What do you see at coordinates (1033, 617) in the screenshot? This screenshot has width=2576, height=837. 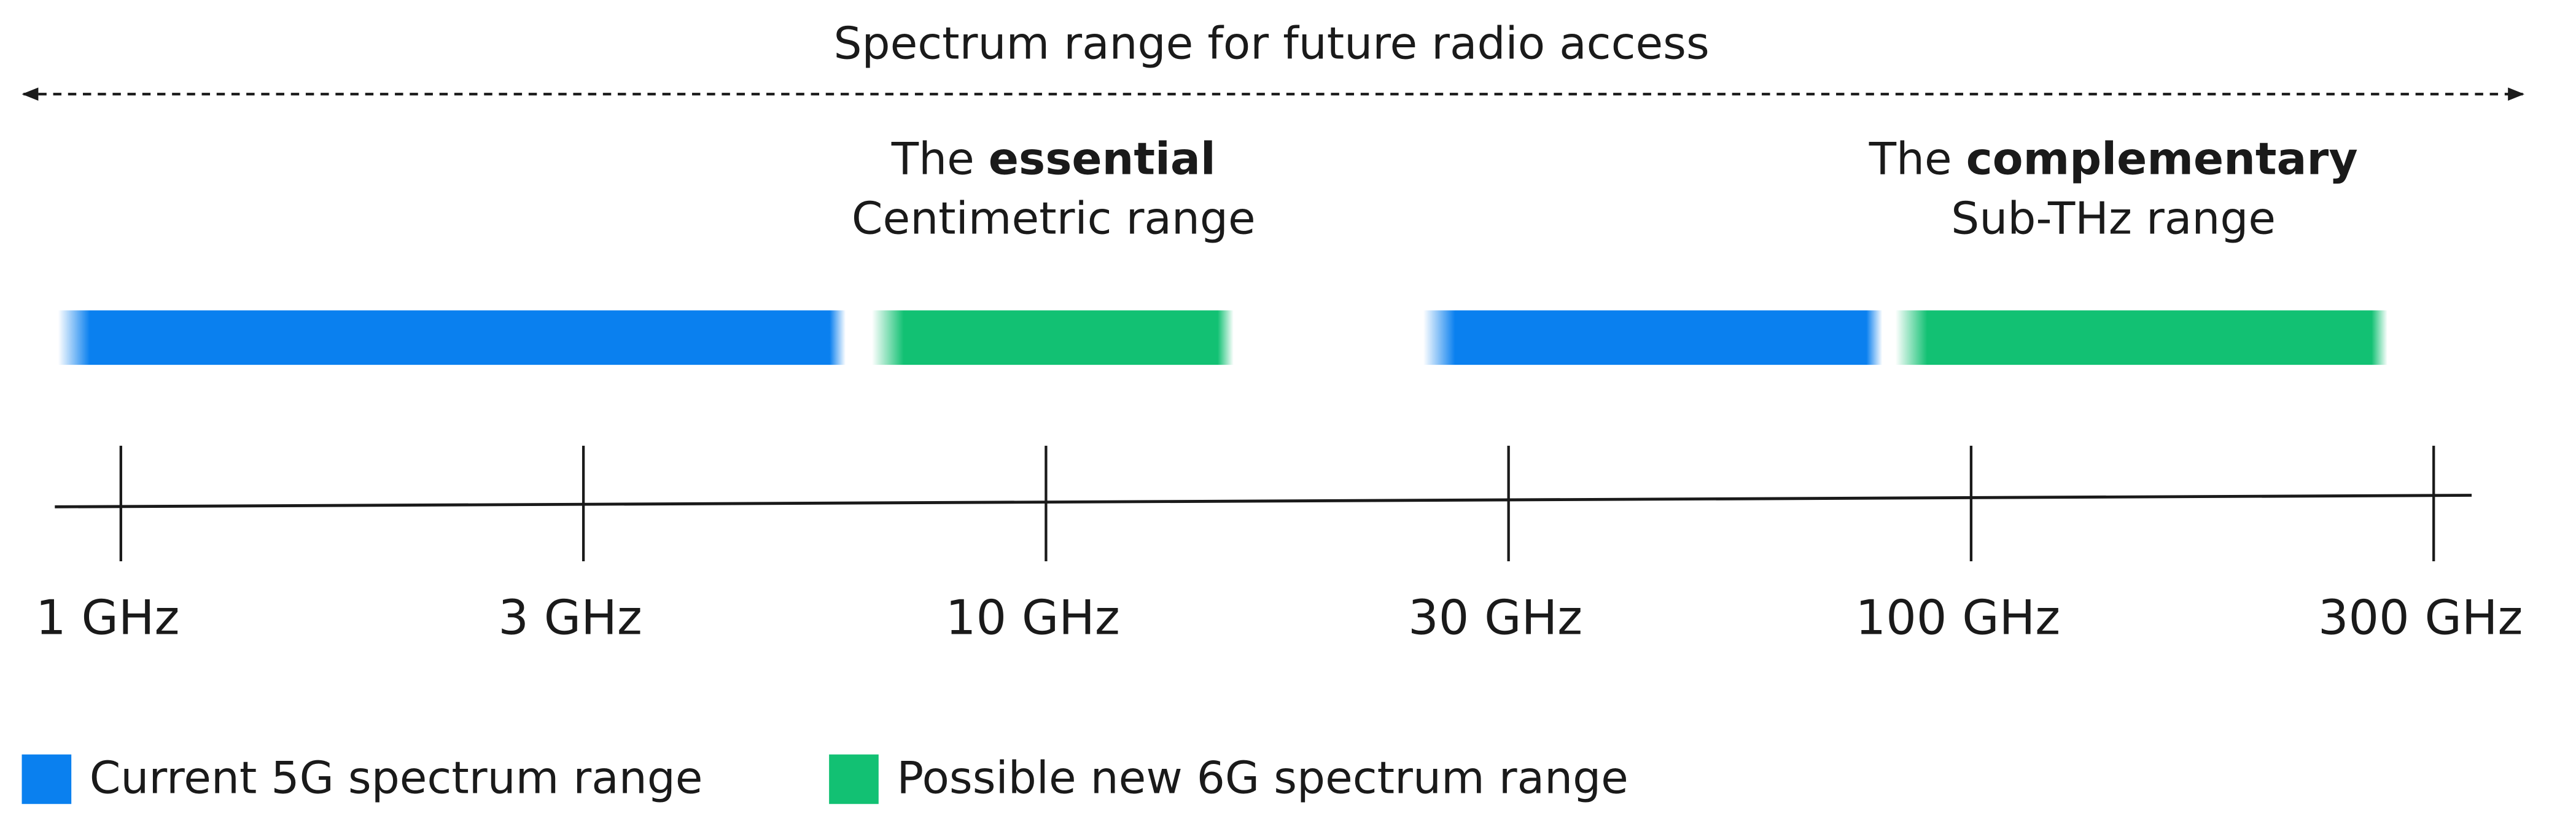 I see `axis-label: 10 GHz` at bounding box center [1033, 617].